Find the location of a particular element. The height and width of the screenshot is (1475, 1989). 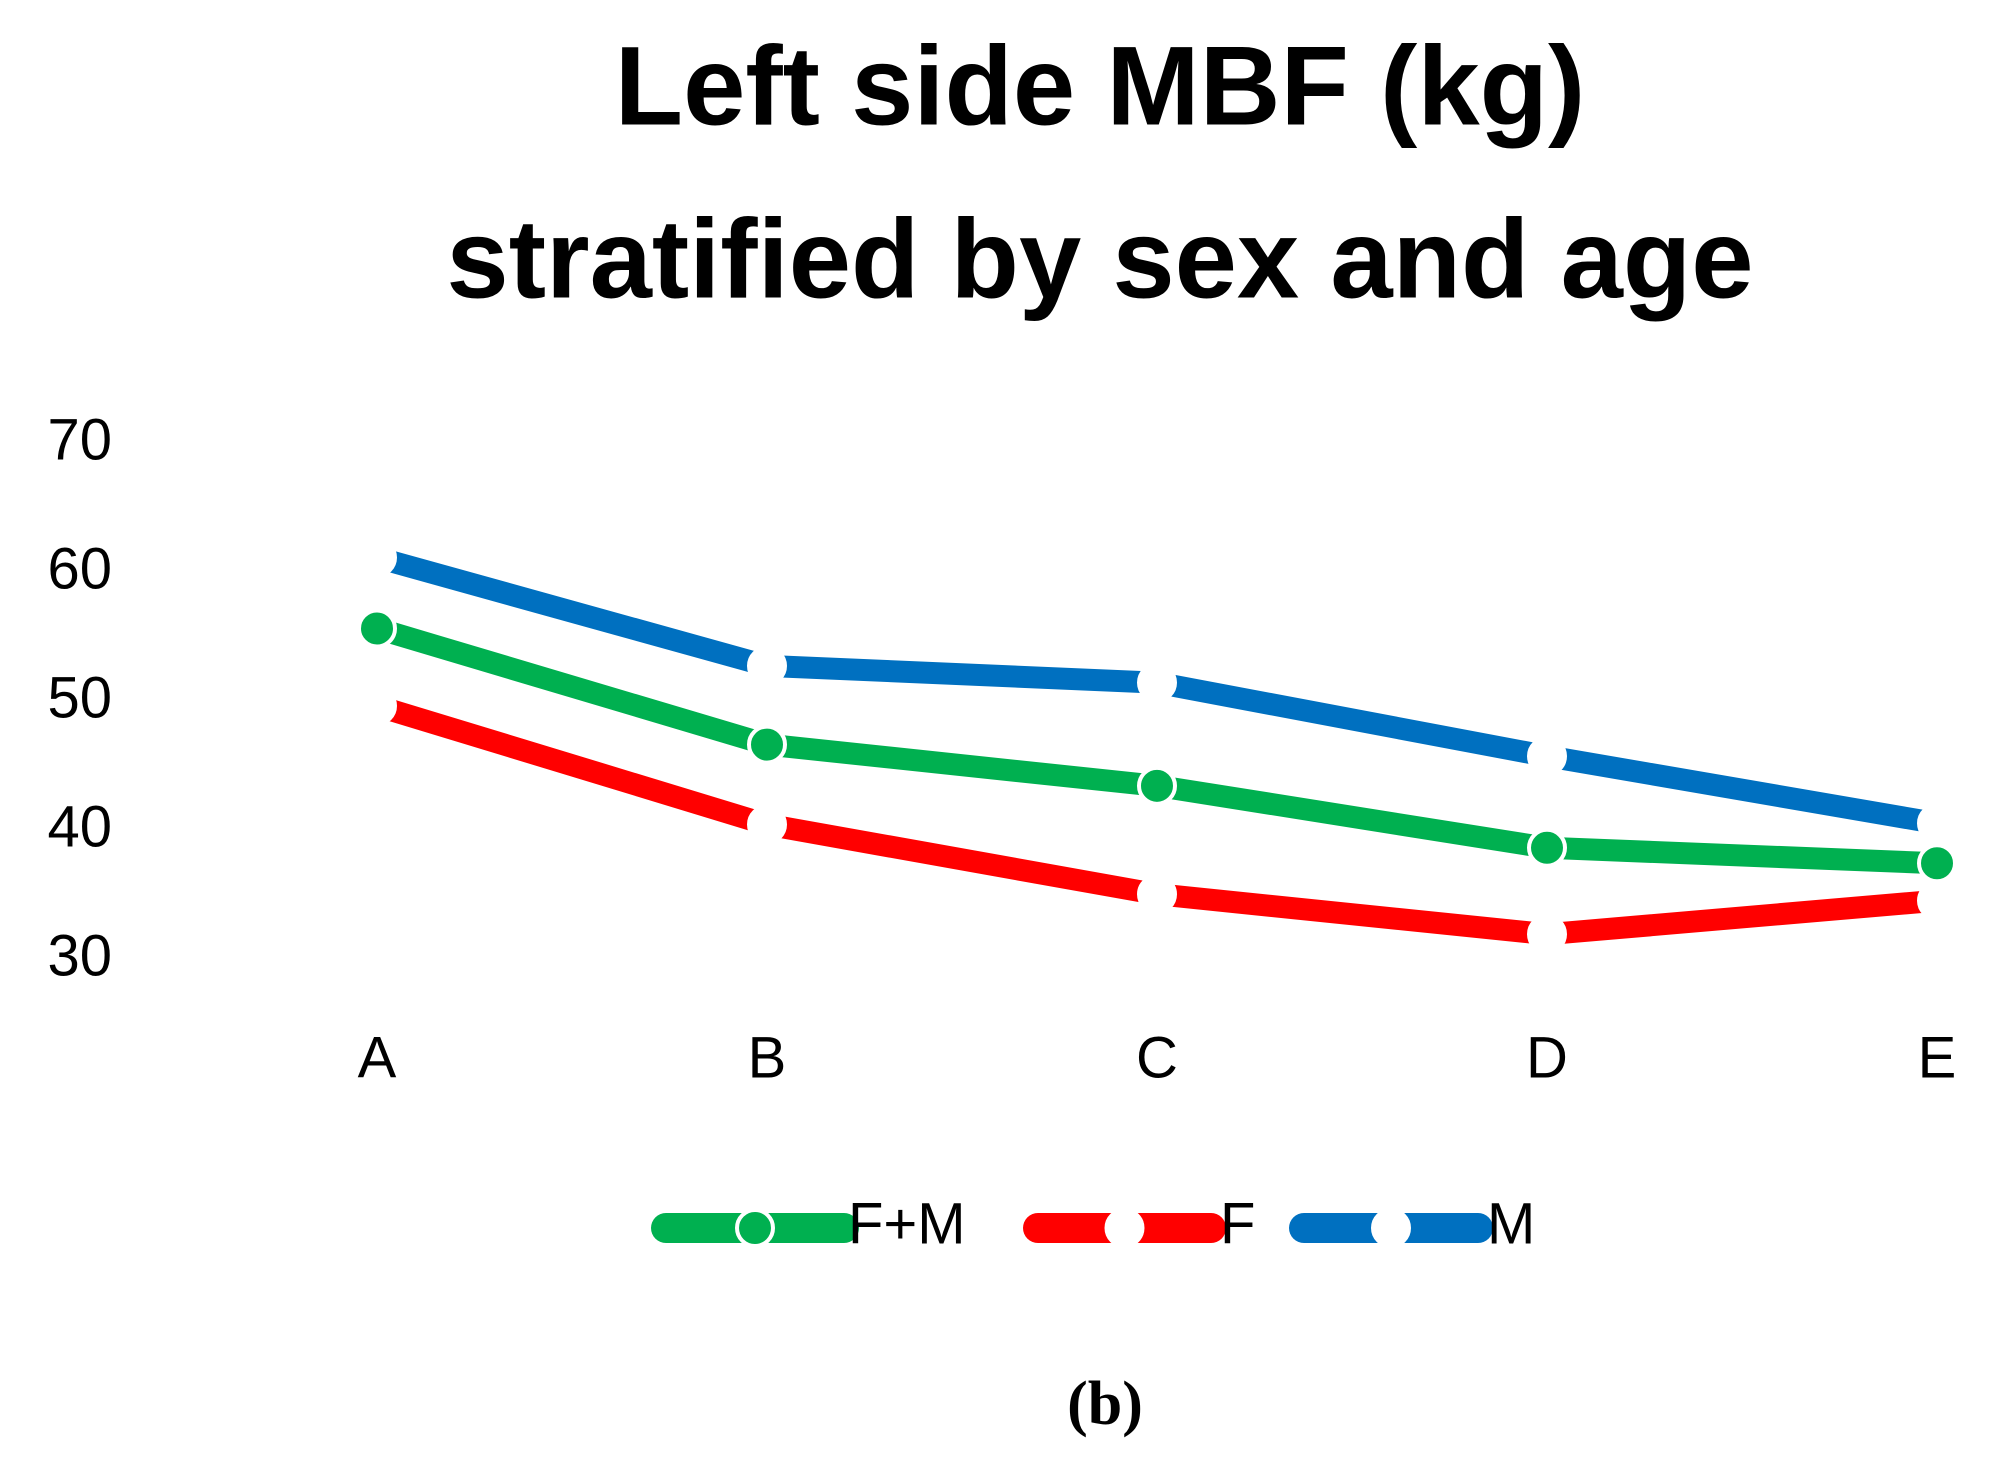

legend-label: M is located at coordinates (1511, 1223).